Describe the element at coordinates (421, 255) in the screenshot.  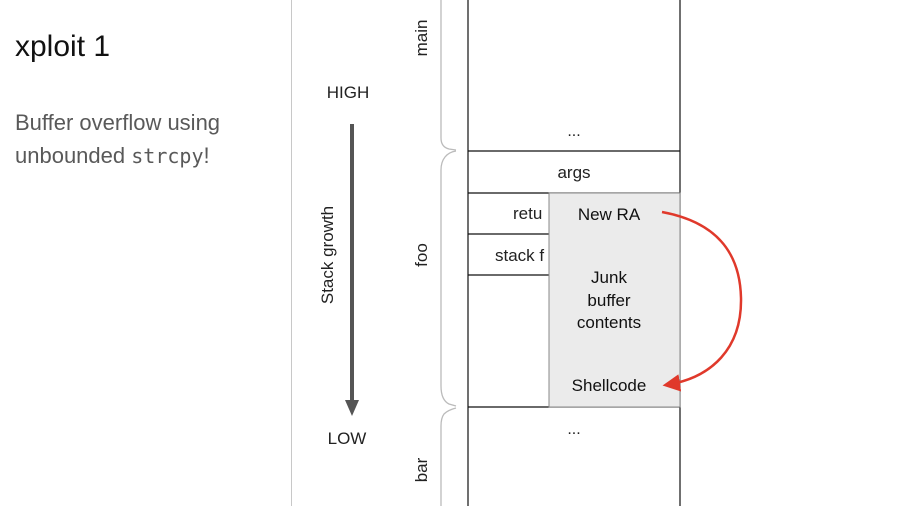
I see `frame-label-foo: foo` at that location.